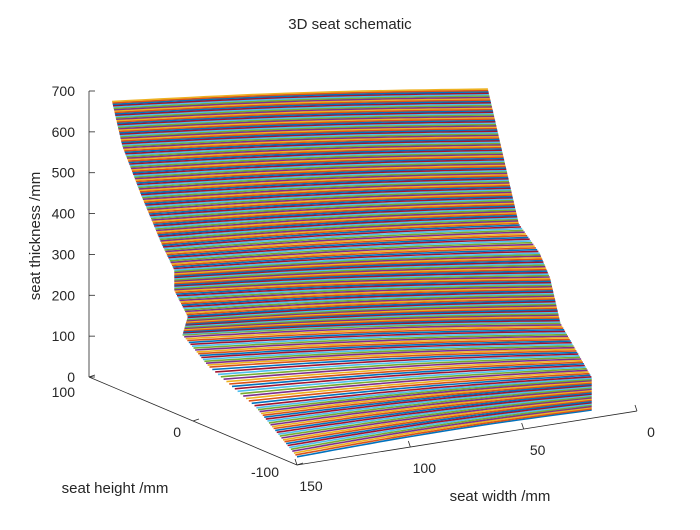  I want to click on x-axis-line, so click(467, 438).